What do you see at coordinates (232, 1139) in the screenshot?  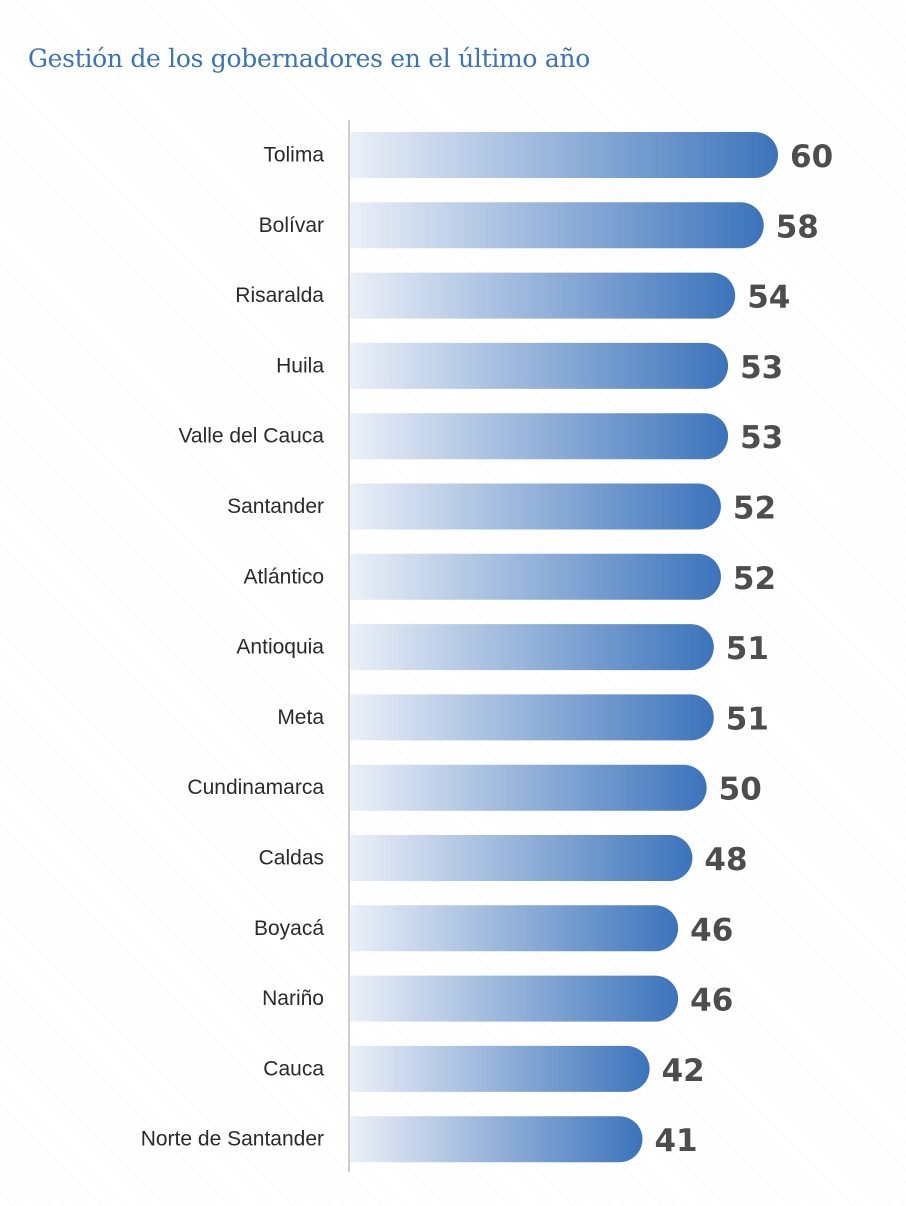 I see `category-label: Norte de Santander` at bounding box center [232, 1139].